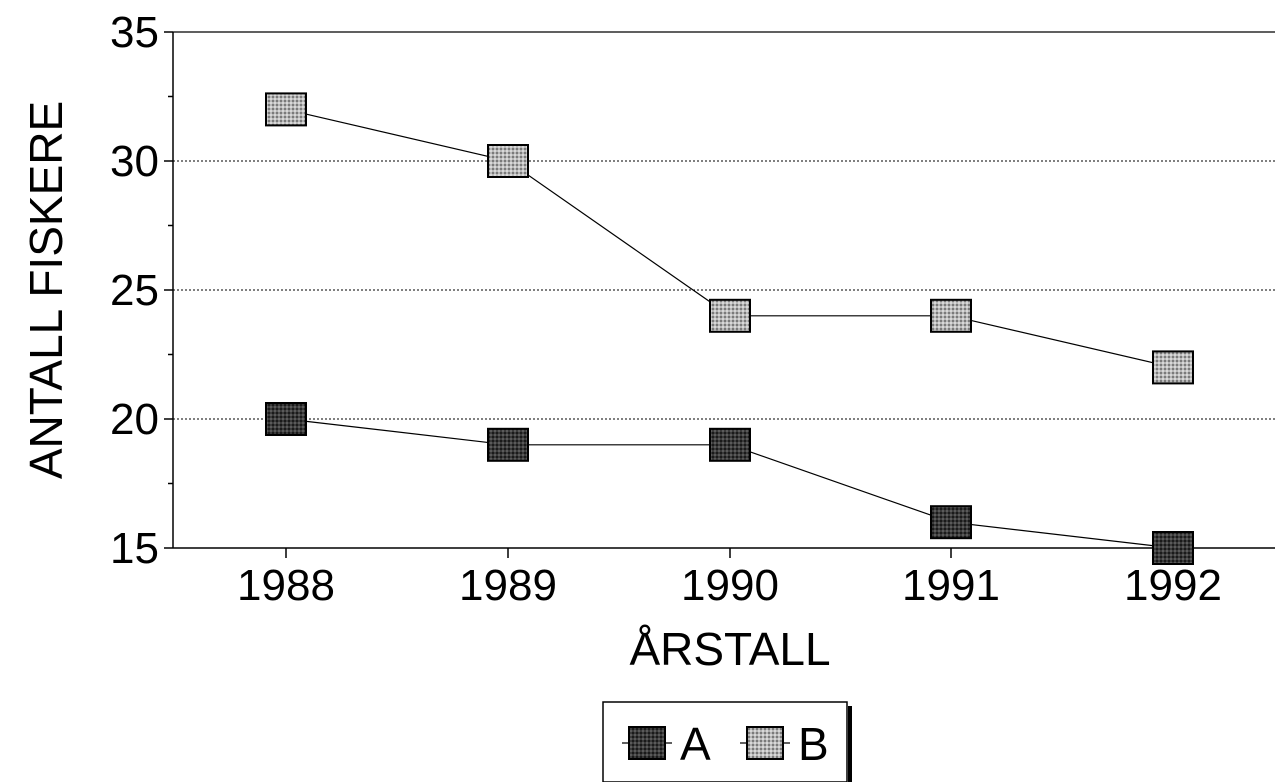 The image size is (1275, 782). What do you see at coordinates (813, 744) in the screenshot?
I see `legend-label-b: B` at bounding box center [813, 744].